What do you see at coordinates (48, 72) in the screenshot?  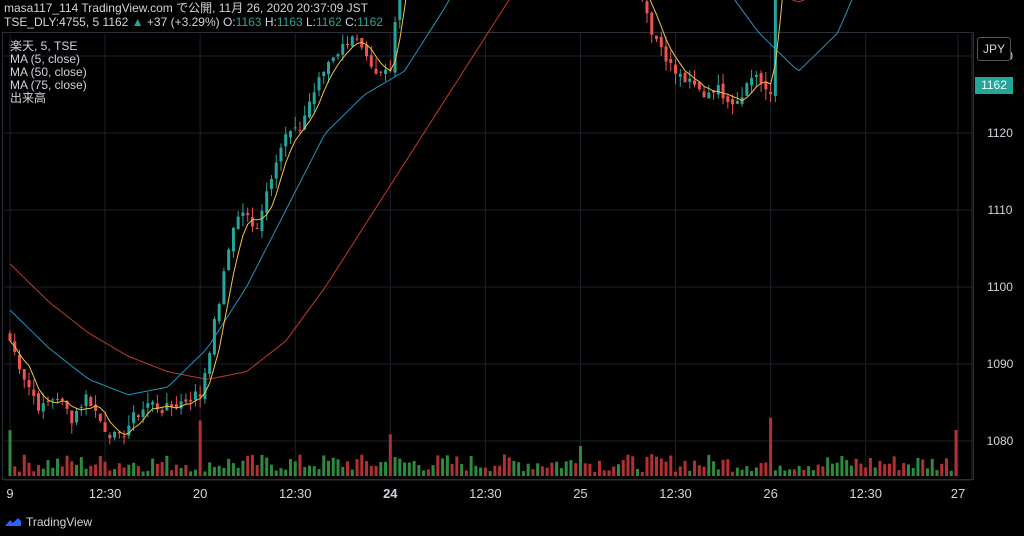 I see `legend-ma50: MA (50, close)` at bounding box center [48, 72].